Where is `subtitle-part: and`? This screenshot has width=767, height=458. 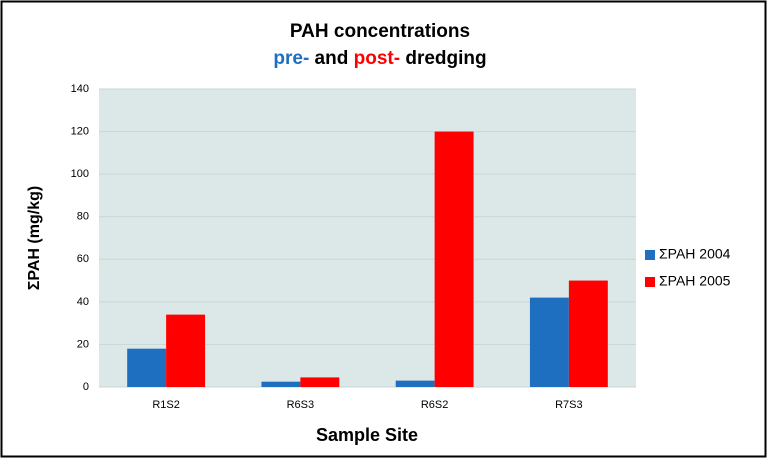
subtitle-part: and is located at coordinates (331, 58).